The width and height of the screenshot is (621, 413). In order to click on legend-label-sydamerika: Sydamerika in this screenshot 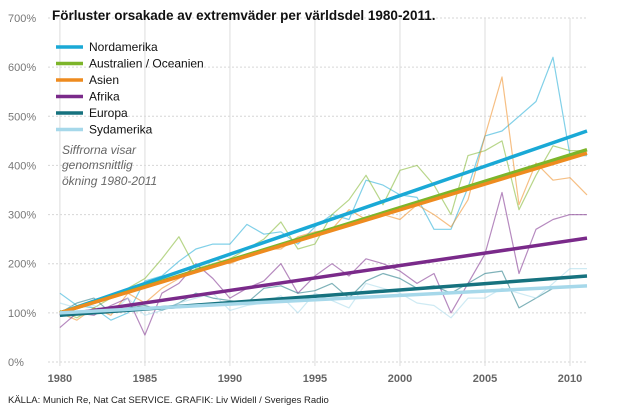, I will do `click(121, 130)`.